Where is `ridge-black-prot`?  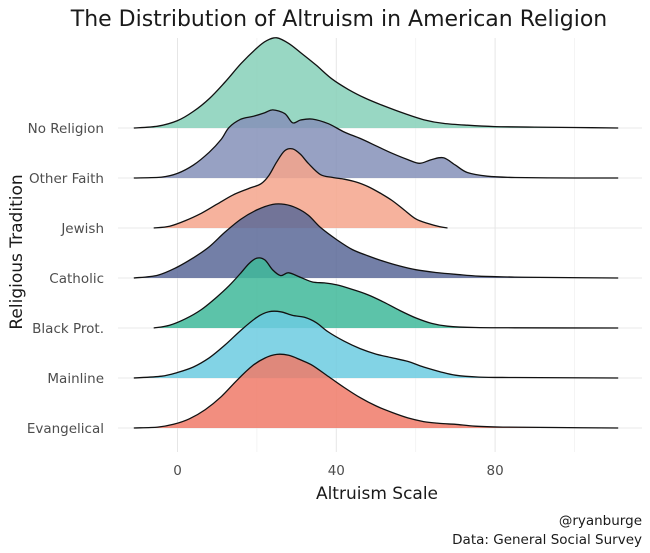 ridge-black-prot is located at coordinates (386, 293).